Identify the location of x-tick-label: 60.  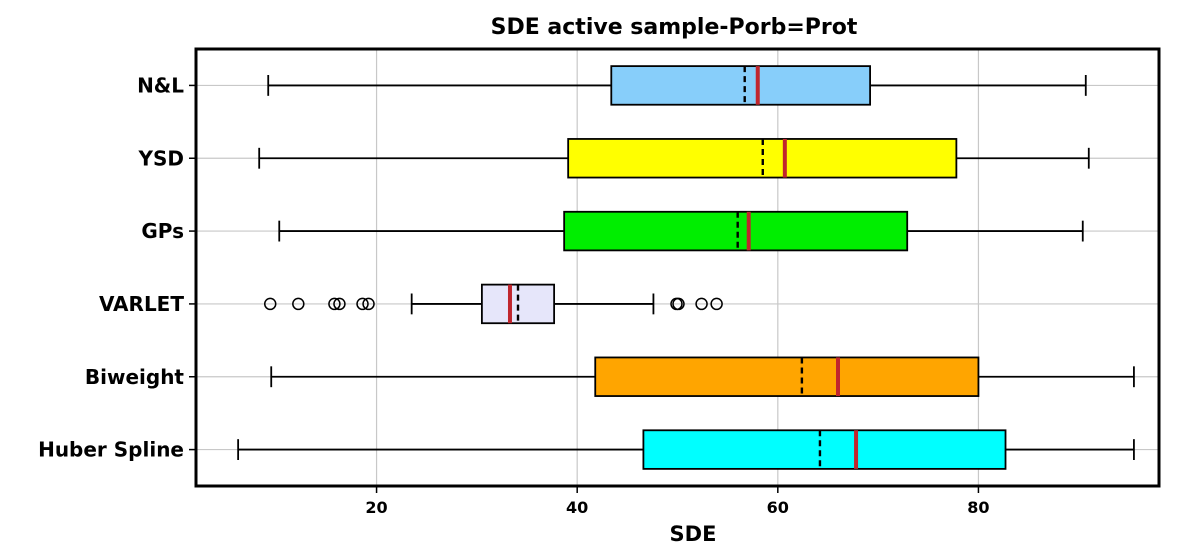
(778, 507).